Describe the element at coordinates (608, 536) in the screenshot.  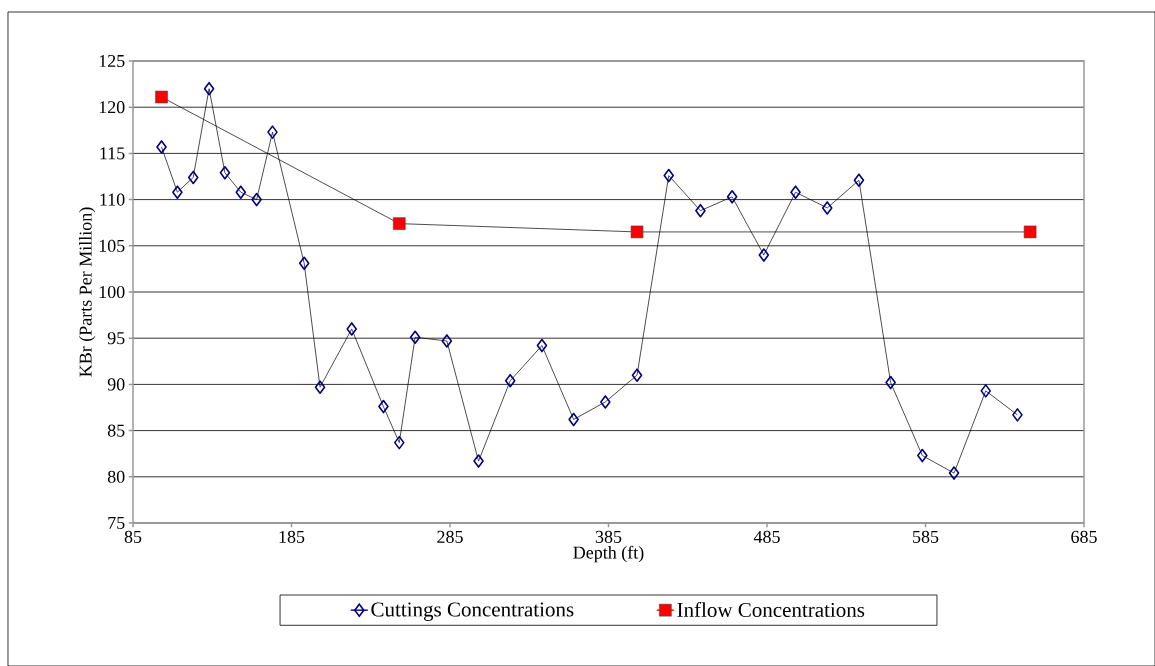
I see `x-tick-label: 385` at that location.